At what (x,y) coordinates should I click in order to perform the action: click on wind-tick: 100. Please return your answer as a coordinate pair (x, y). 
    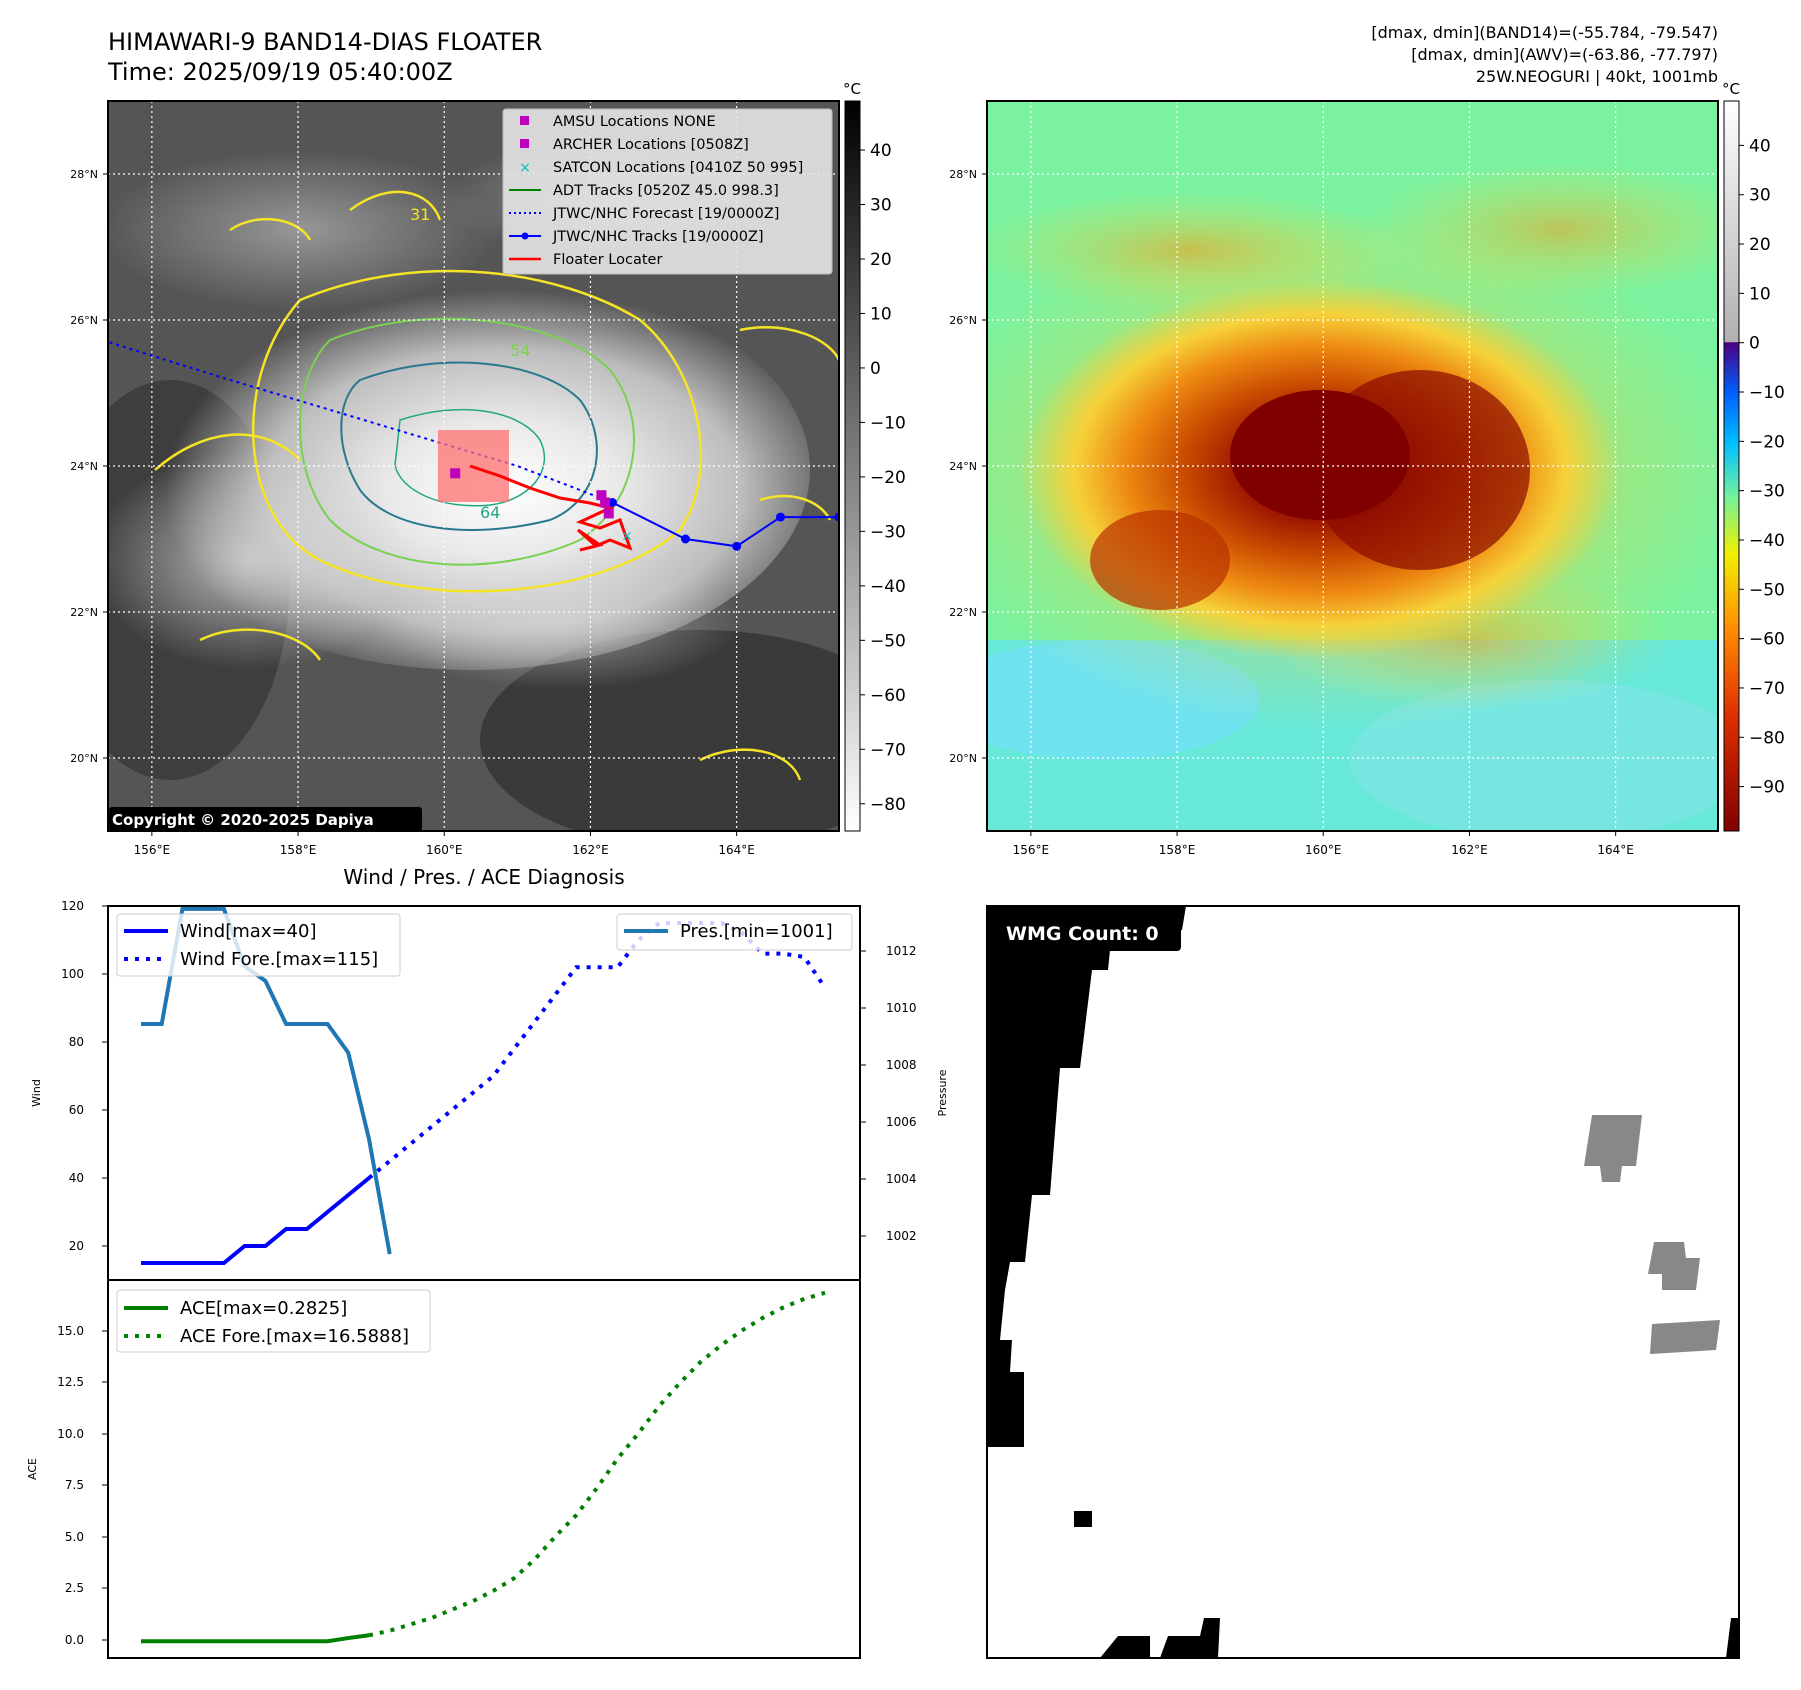
    Looking at the image, I should click on (72, 974).